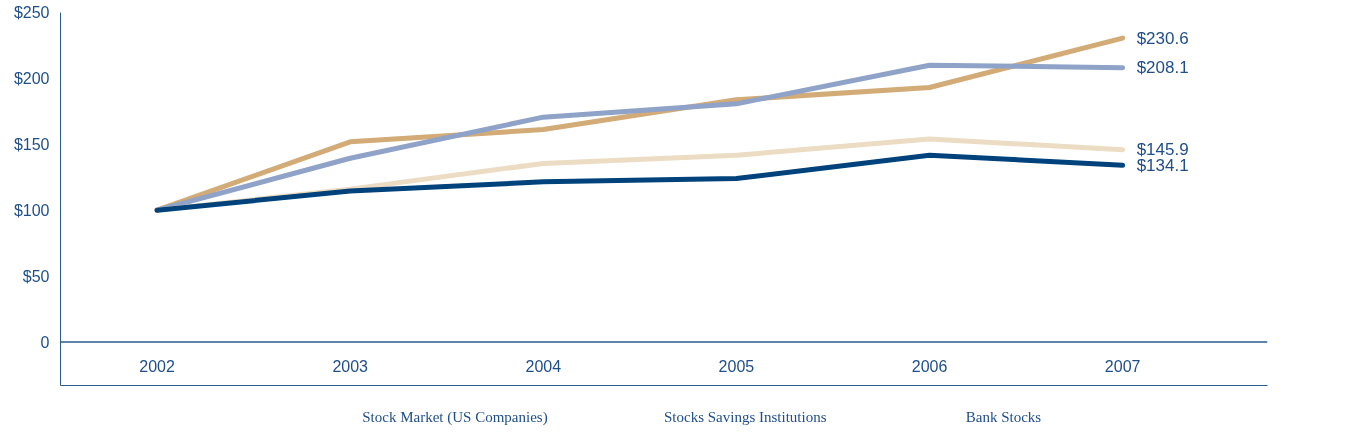 Image resolution: width=1347 pixels, height=443 pixels. What do you see at coordinates (1003, 417) in the screenshot?
I see `text: Bank Stocks` at bounding box center [1003, 417].